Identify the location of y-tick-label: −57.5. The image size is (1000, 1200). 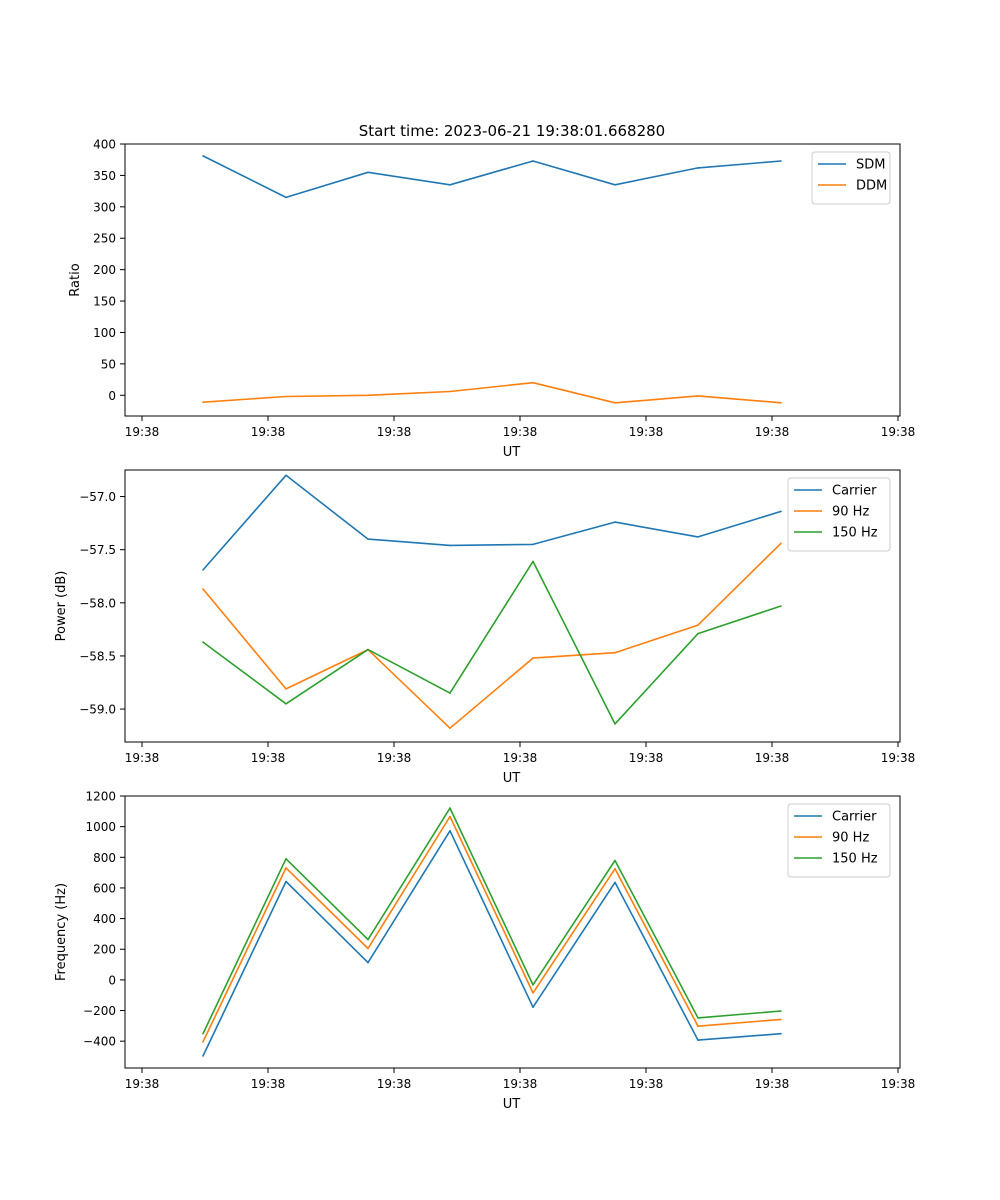
(97, 550).